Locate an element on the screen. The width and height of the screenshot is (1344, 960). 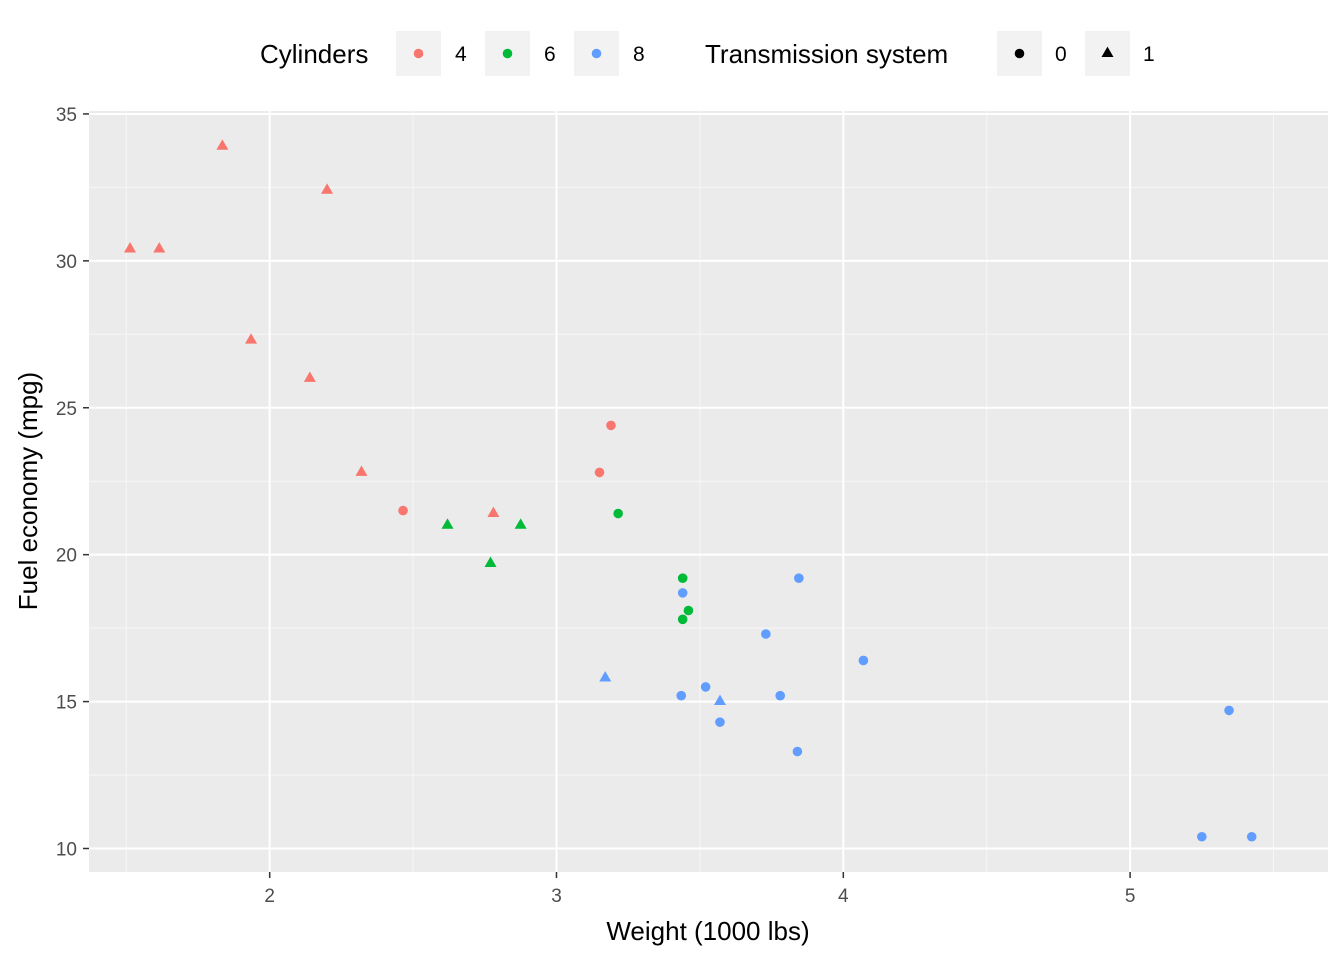
legend-label-cyl-6: 6 is located at coordinates (550, 54).